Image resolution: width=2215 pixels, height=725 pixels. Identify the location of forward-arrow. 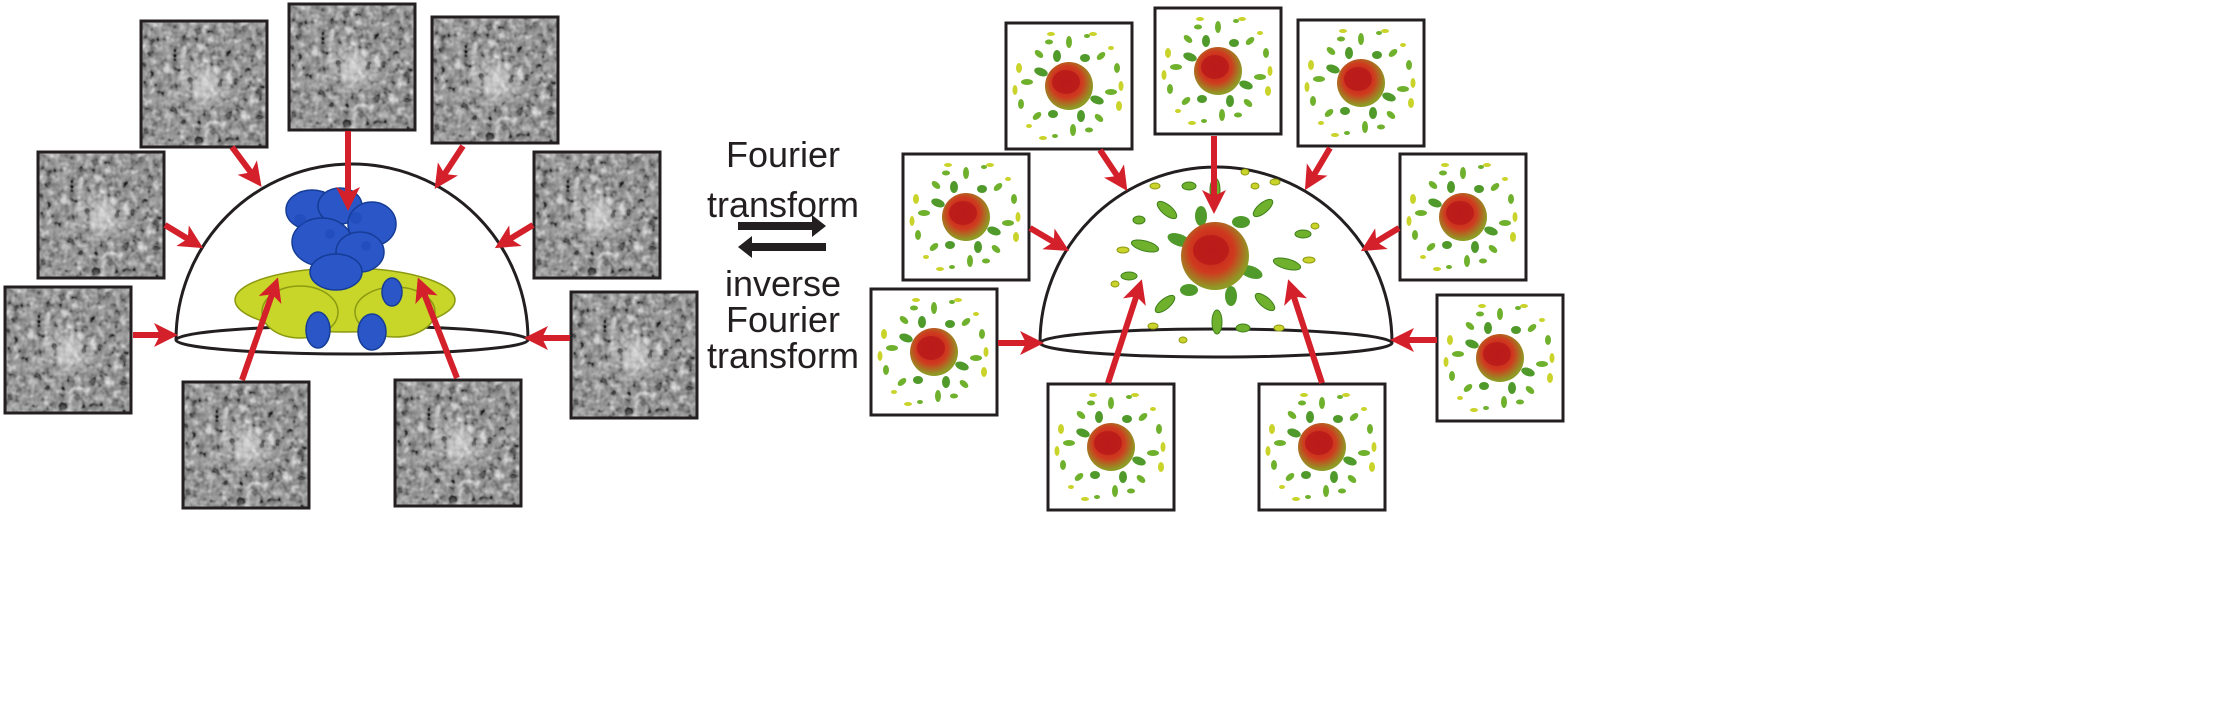
(782, 226).